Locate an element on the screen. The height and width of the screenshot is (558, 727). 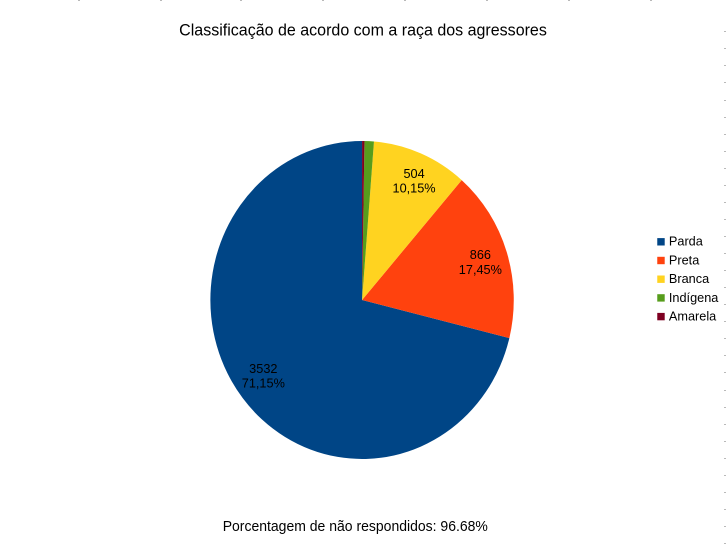
svg-text: Parda is located at coordinates (686, 240).